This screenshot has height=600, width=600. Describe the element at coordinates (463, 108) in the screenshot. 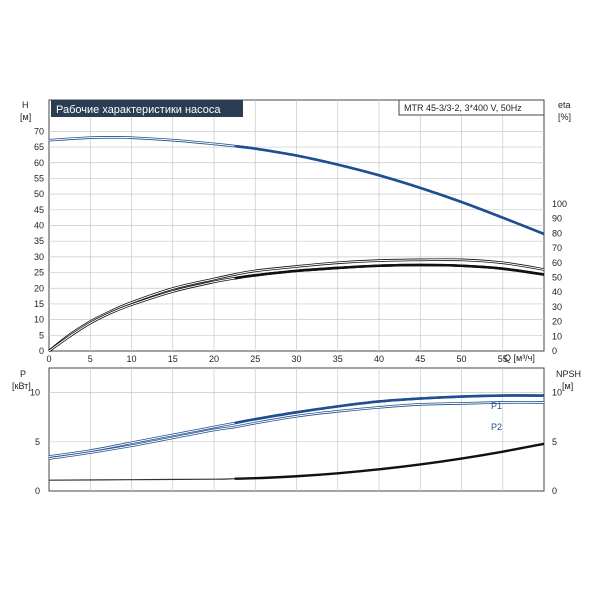

I see `model-label: MTR 45-3/3-2, 3*400 V, 50Hz` at that location.